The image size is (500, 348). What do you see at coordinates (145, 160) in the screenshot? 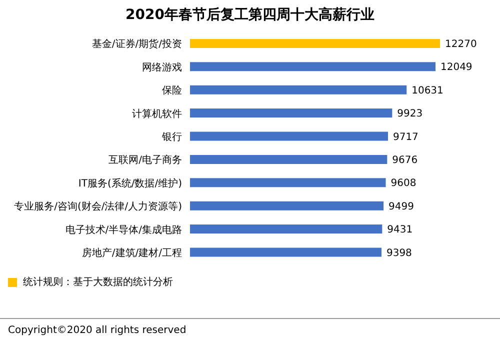
I see `y-tick-label: 互联网/电子商务` at bounding box center [145, 160].